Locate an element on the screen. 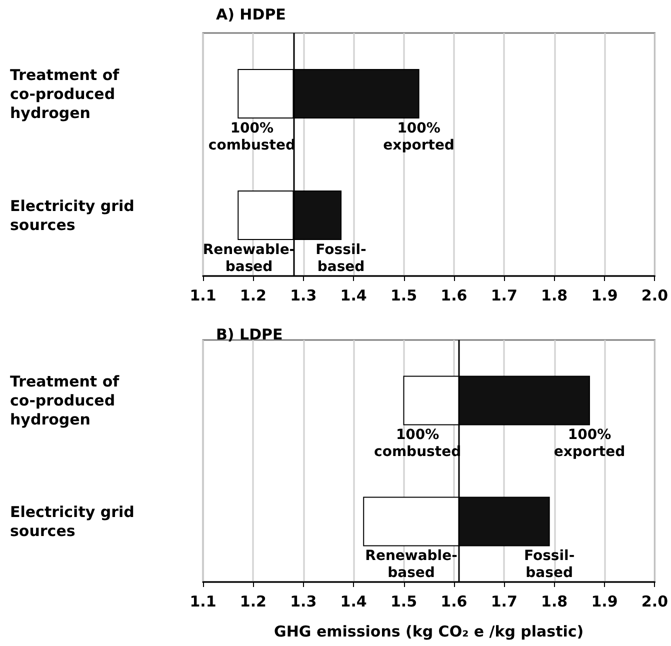 The width and height of the screenshot is (671, 646). chart-title: B) LDPE is located at coordinates (249, 335).